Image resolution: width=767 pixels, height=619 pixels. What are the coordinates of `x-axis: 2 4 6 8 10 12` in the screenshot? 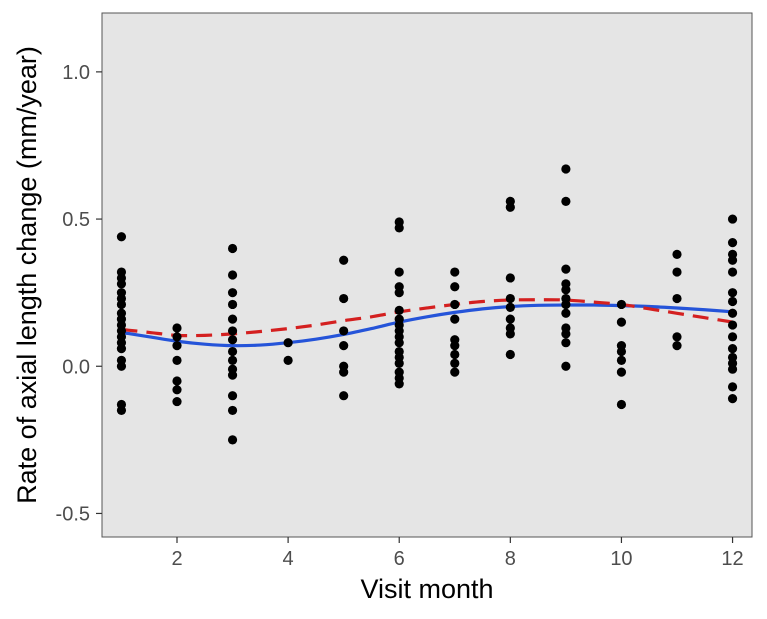 It's located at (457, 553).